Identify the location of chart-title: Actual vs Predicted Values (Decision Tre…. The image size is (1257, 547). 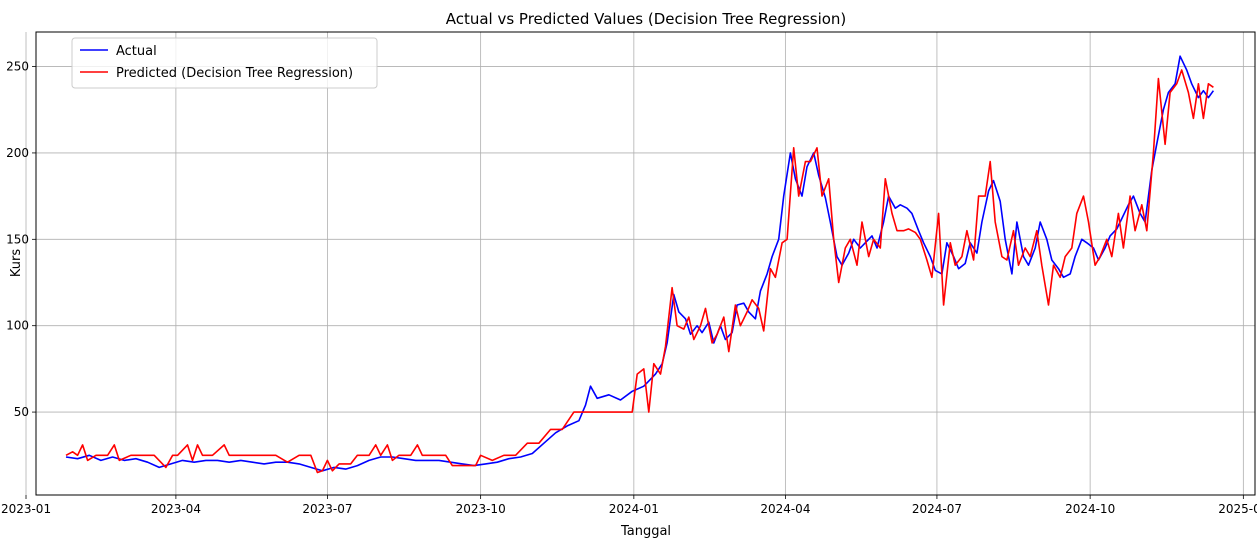
(646, 19).